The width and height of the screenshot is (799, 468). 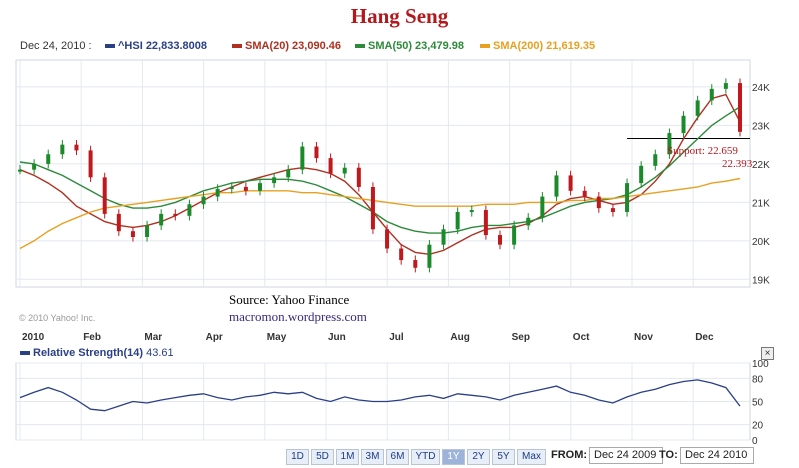 What do you see at coordinates (704, 337) in the screenshot?
I see `x-tick-label: Dec` at bounding box center [704, 337].